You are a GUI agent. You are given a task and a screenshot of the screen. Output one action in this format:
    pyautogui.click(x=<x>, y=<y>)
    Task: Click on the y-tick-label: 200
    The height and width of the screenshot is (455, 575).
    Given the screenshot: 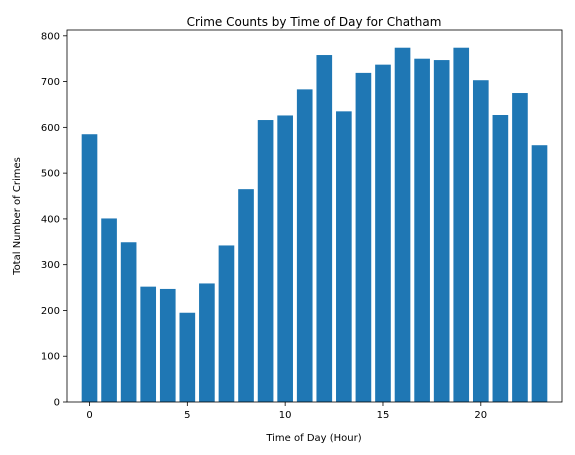 What is the action you would take?
    pyautogui.click(x=50, y=311)
    